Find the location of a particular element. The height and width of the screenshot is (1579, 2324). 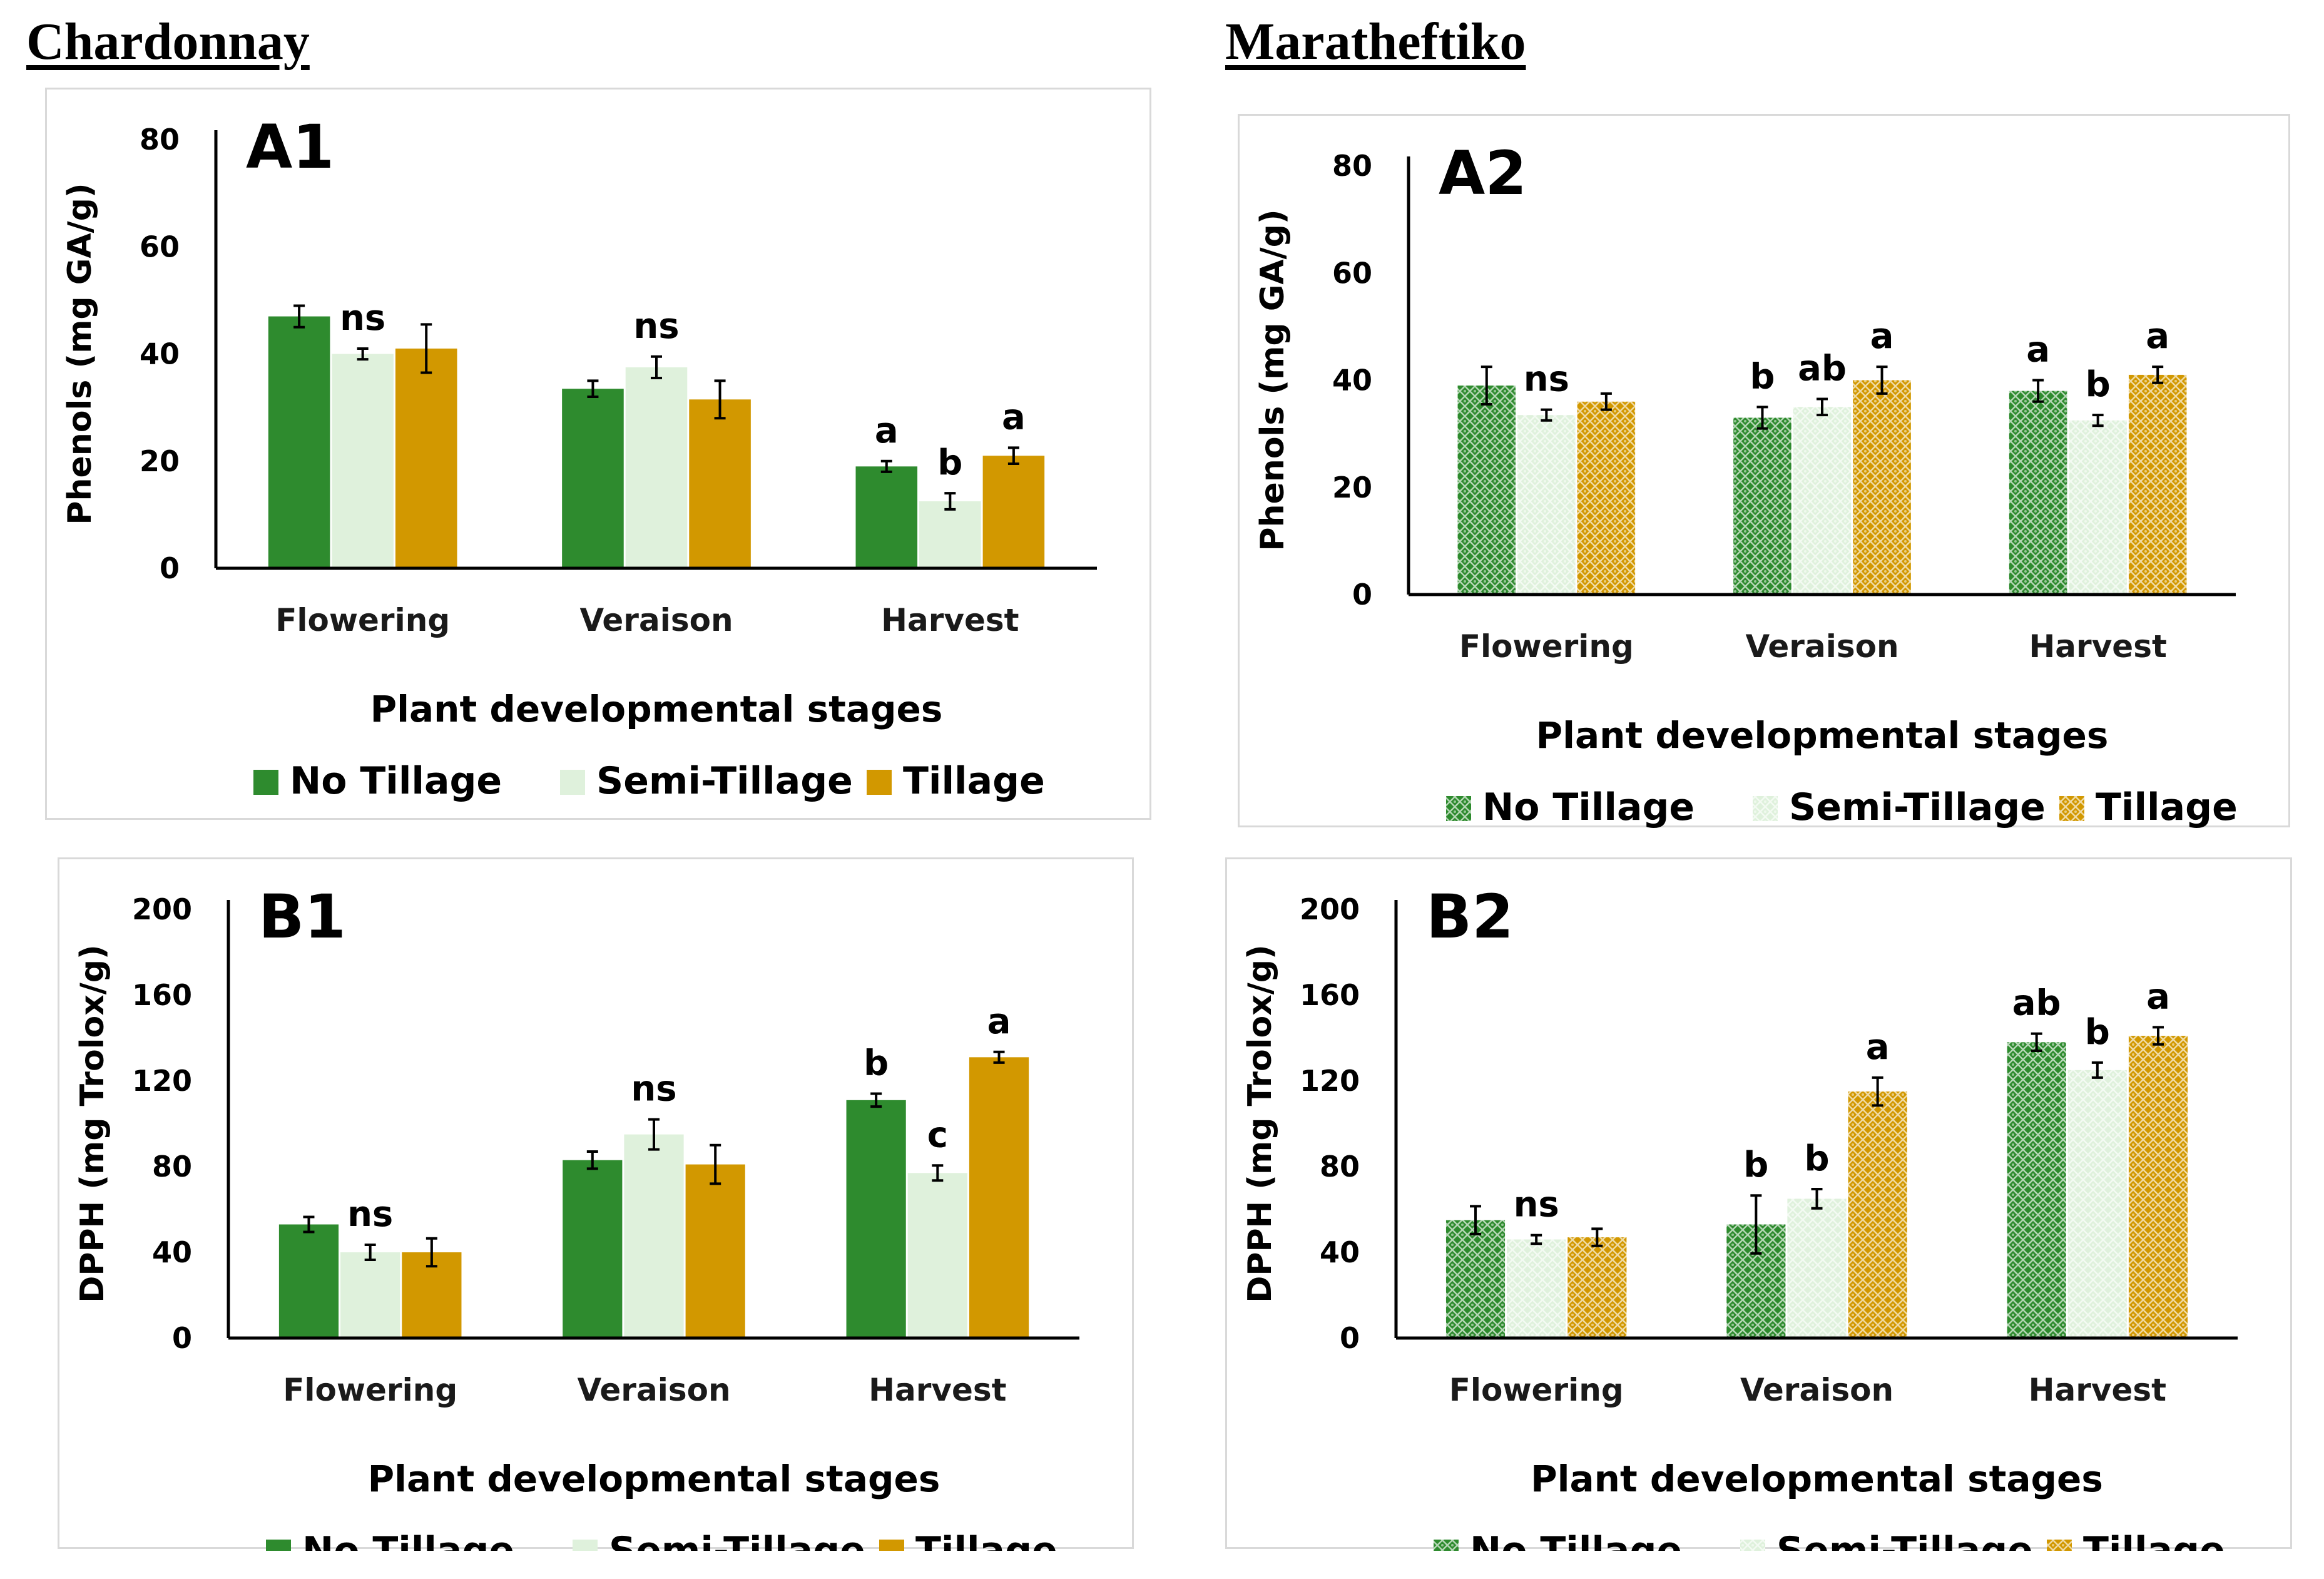

y-axis-title: DPPH (mg Trolox/g) is located at coordinates (1260, 1123).